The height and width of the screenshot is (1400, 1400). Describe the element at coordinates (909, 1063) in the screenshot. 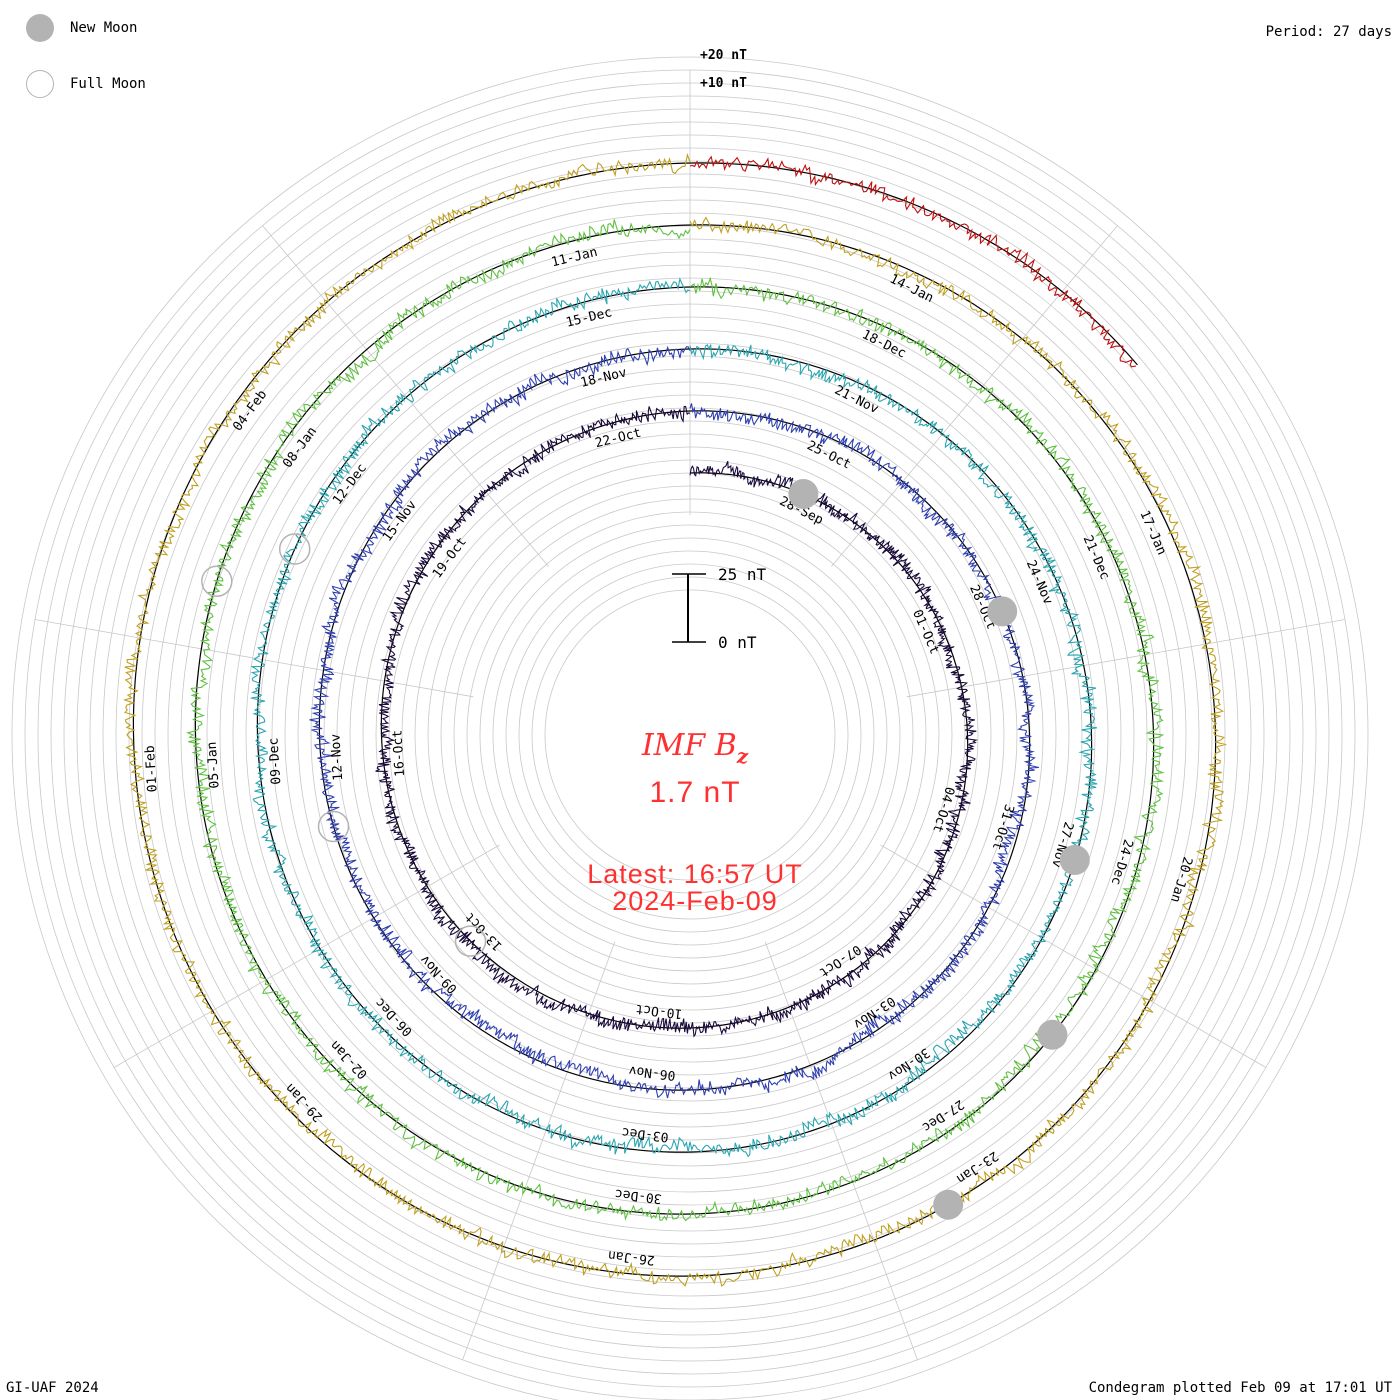

I see `date-tick-label: 30-Nov` at that location.